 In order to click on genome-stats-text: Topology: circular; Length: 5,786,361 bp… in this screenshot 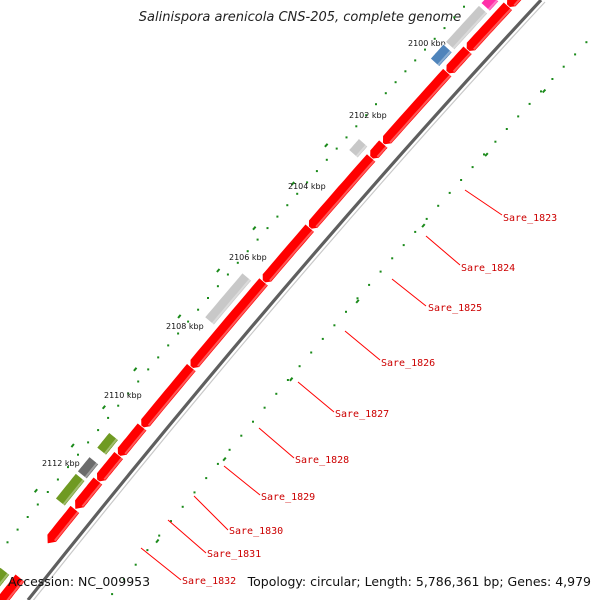, I will do `click(419, 581)`.